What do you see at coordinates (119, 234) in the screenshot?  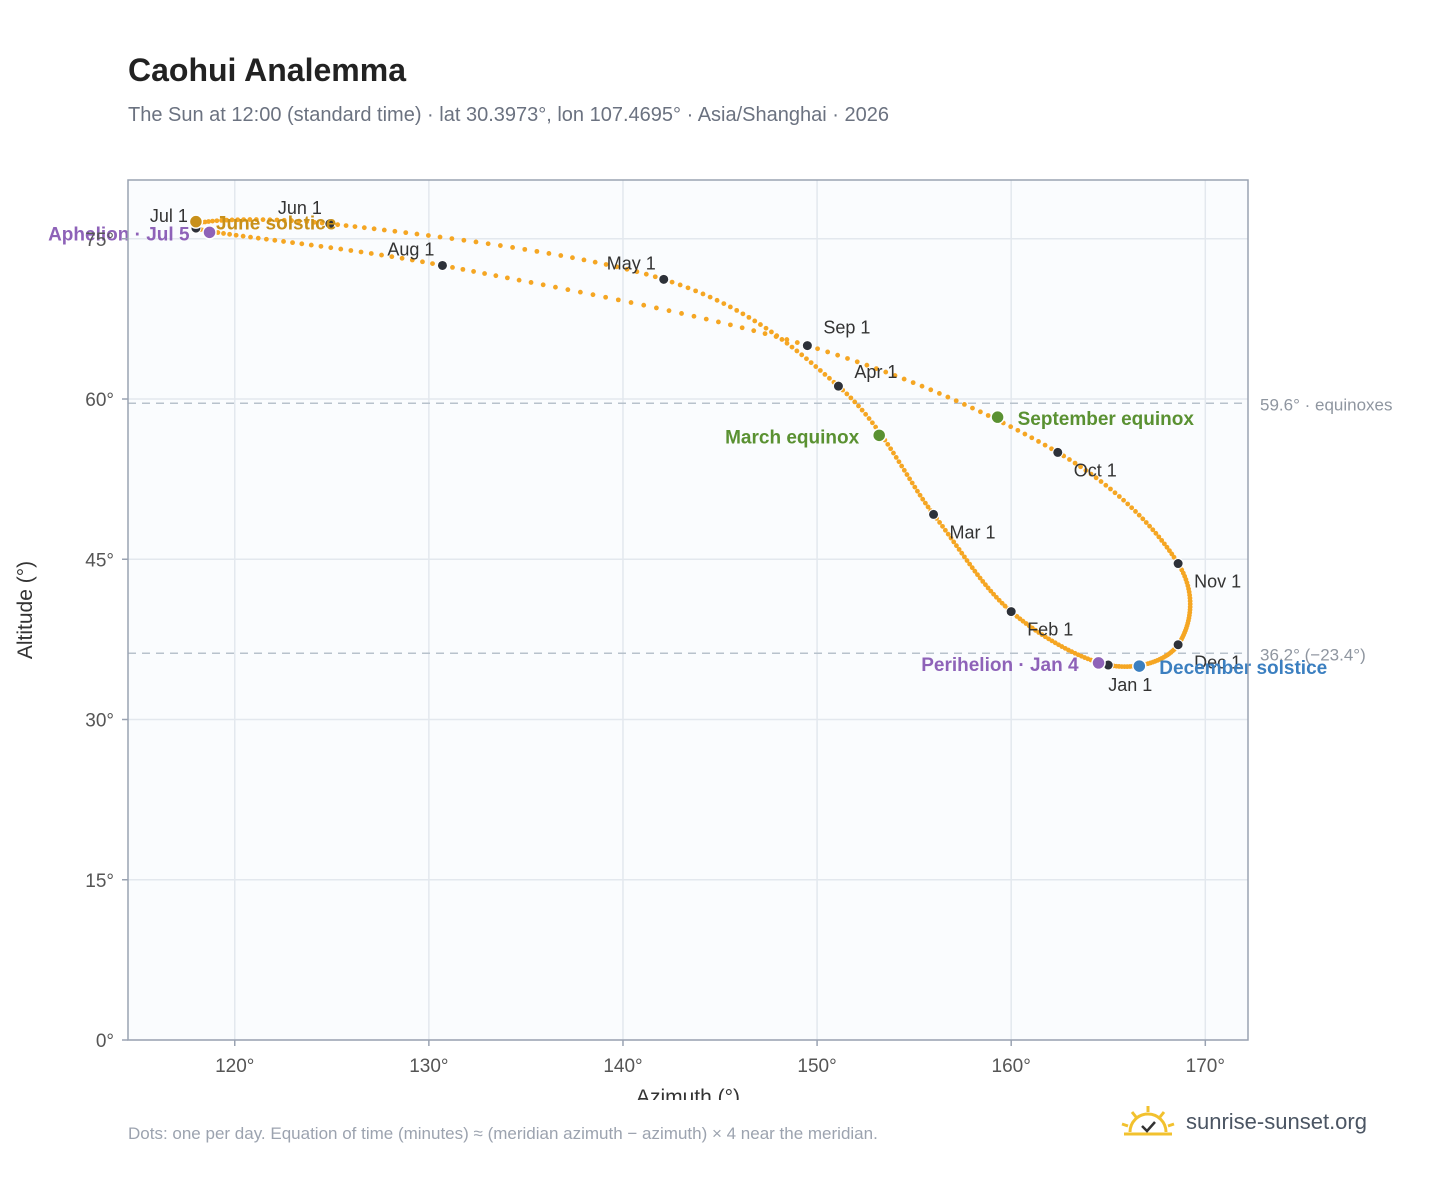 I see `event-label: Aphelion · Jul 5` at bounding box center [119, 234].